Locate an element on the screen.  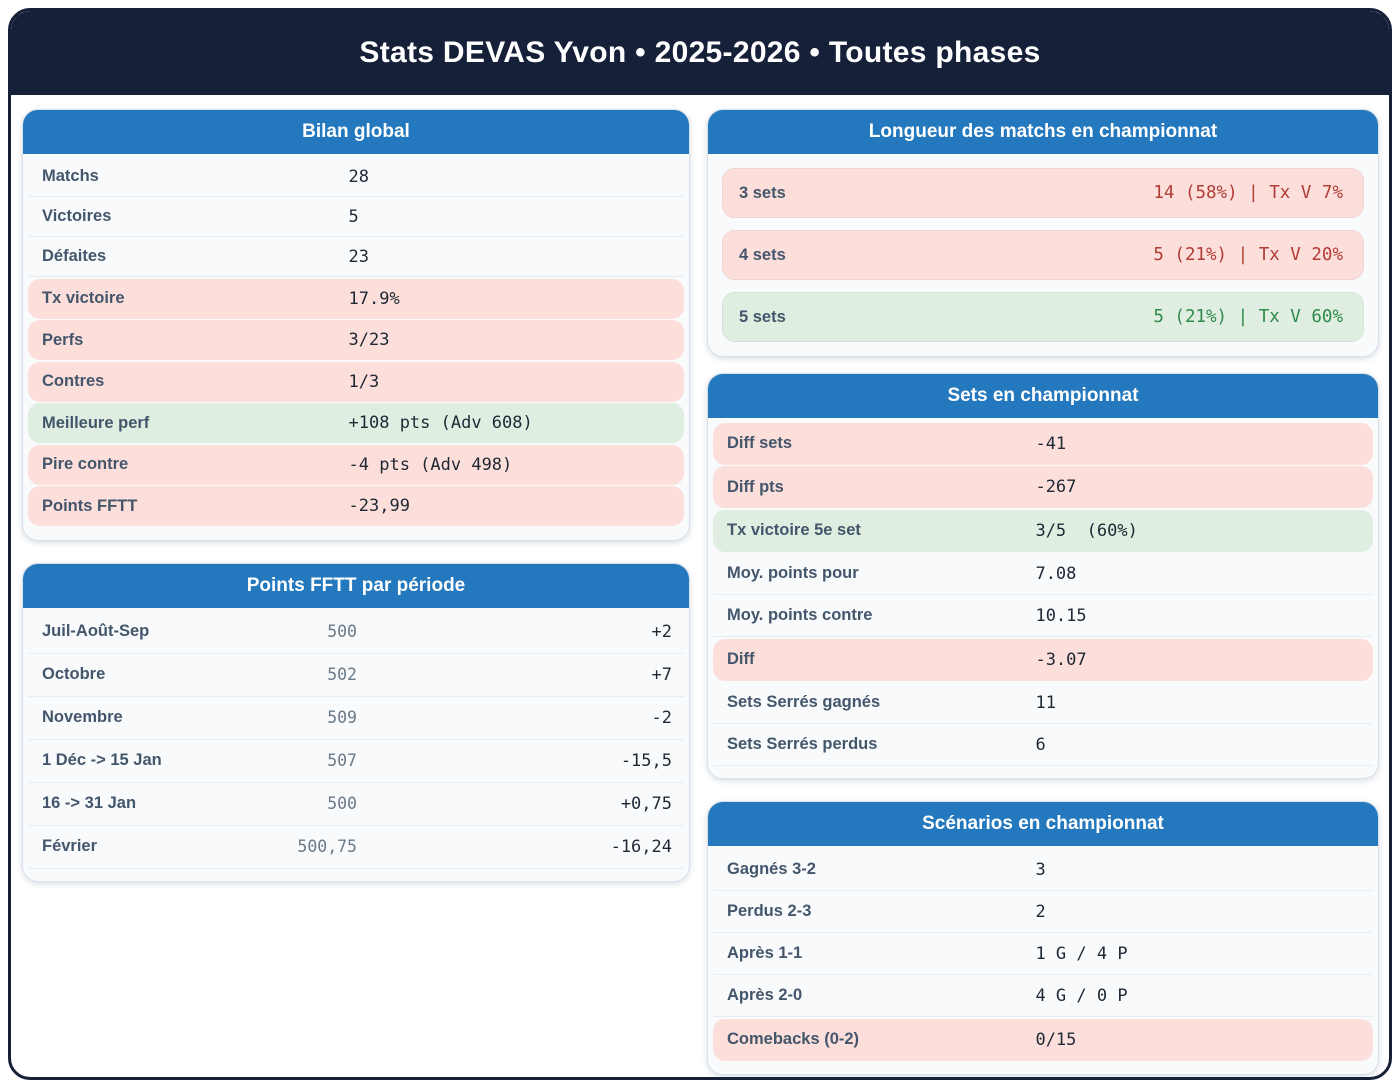
card-sets-title: Sets en championnat is located at coordinates (1043, 395).